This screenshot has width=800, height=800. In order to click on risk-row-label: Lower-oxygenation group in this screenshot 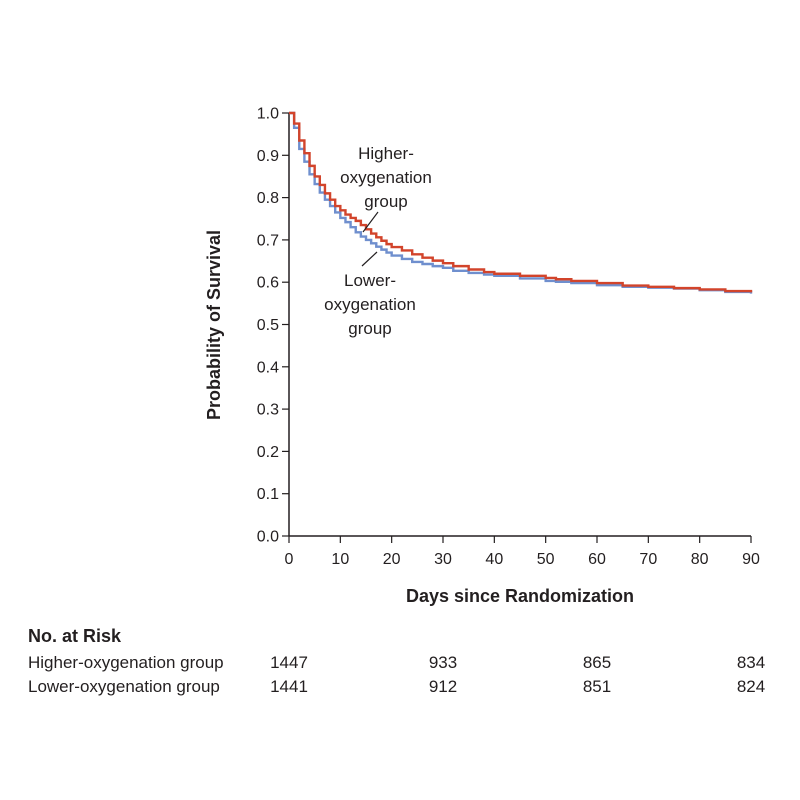, I will do `click(124, 686)`.